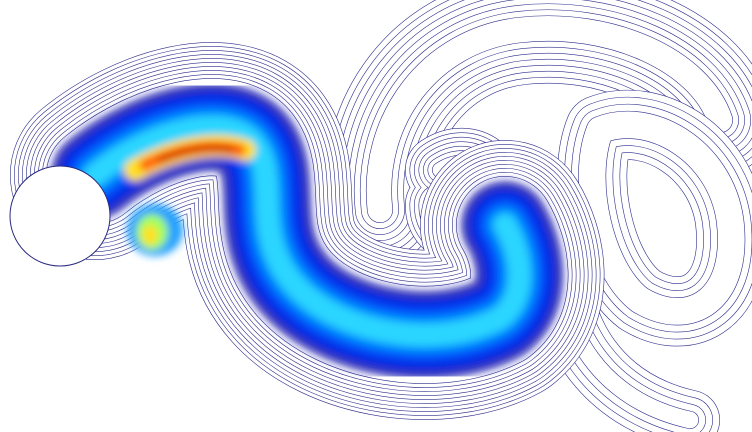 The image size is (752, 432). What do you see at coordinates (60, 216) in the screenshot?
I see `cylinder` at bounding box center [60, 216].